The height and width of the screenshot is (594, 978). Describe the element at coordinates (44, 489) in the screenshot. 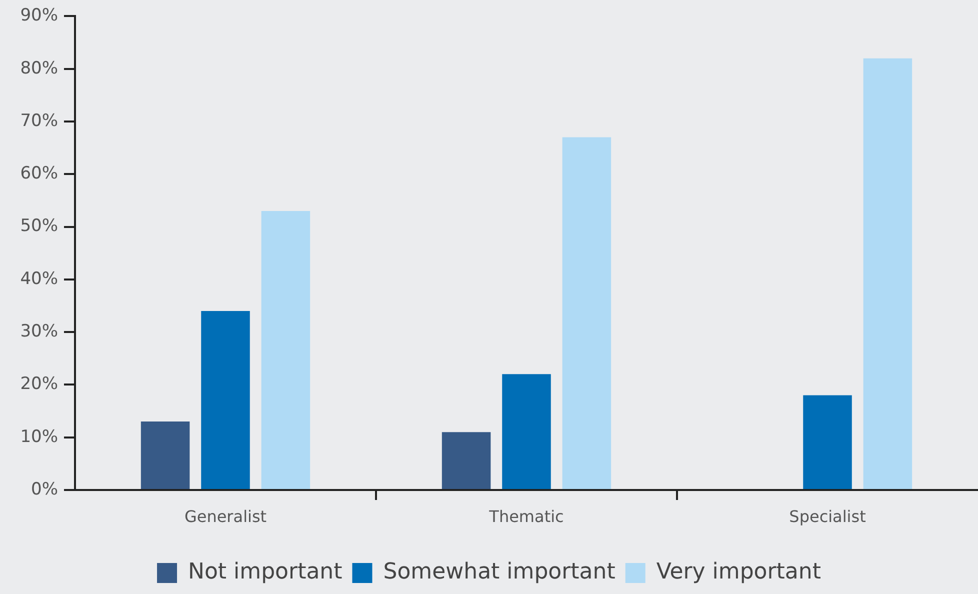

I see `y-tick-label: 0%` at that location.